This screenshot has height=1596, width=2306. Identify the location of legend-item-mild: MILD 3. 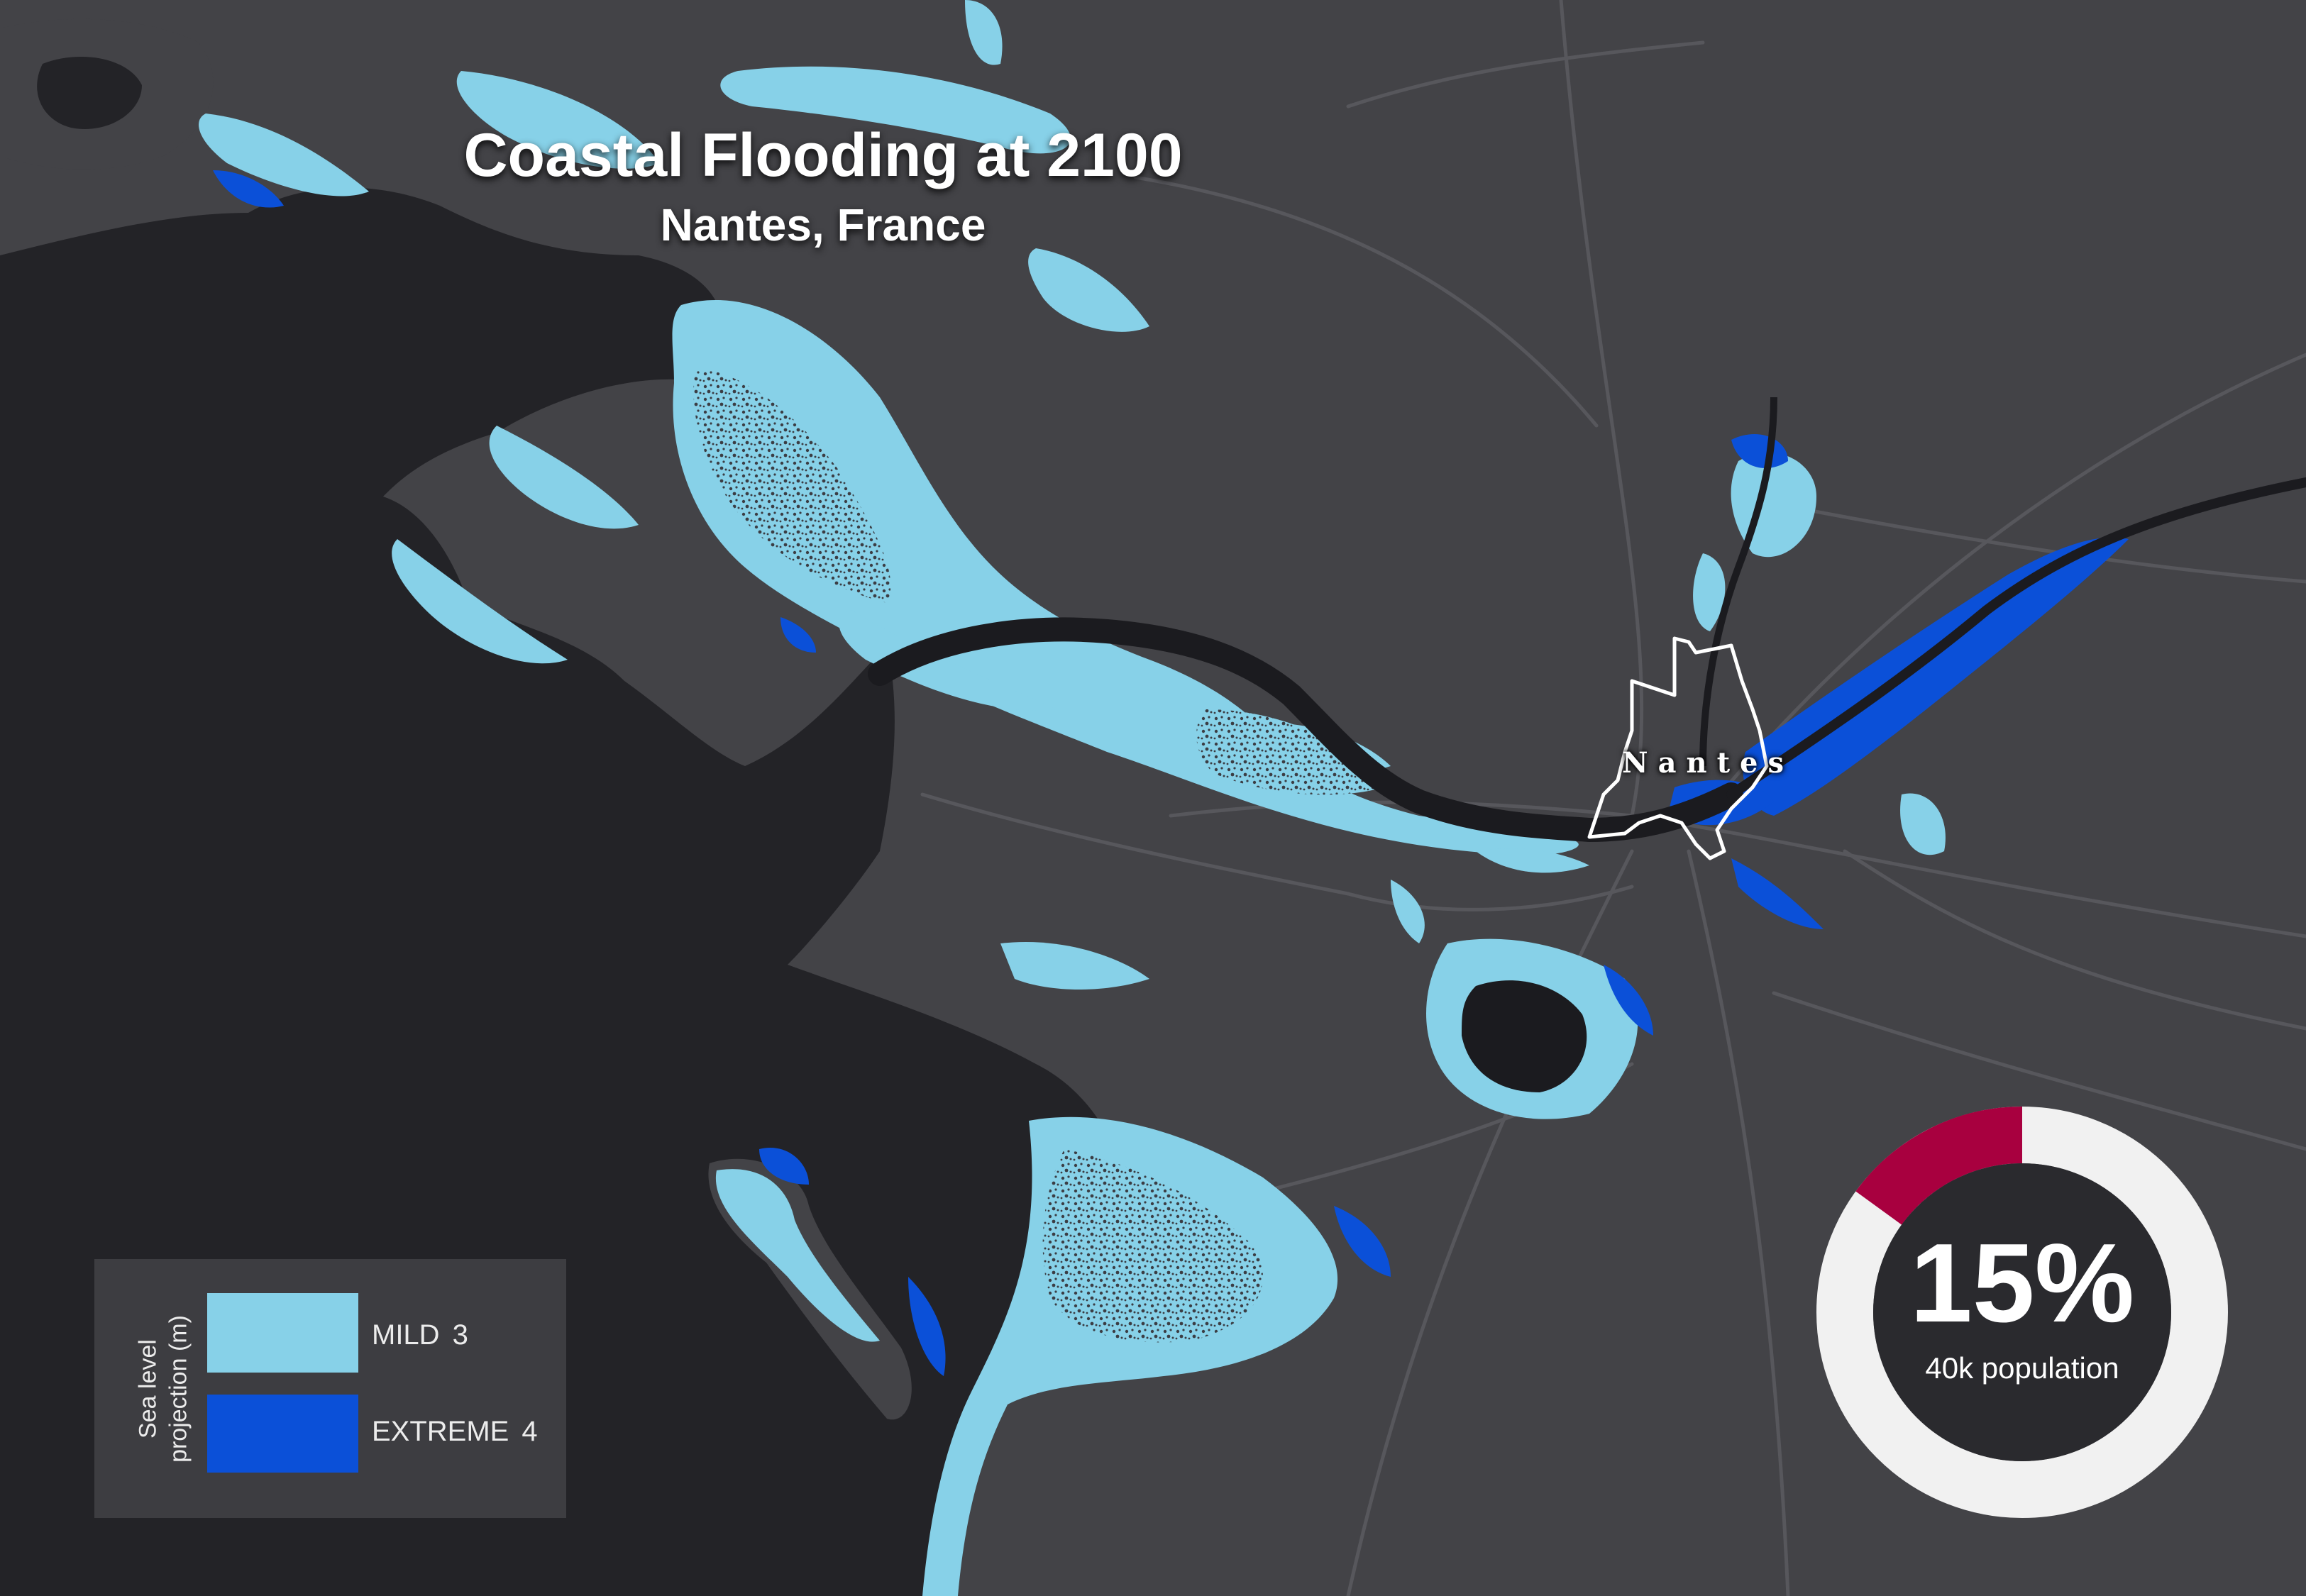
(420, 1335).